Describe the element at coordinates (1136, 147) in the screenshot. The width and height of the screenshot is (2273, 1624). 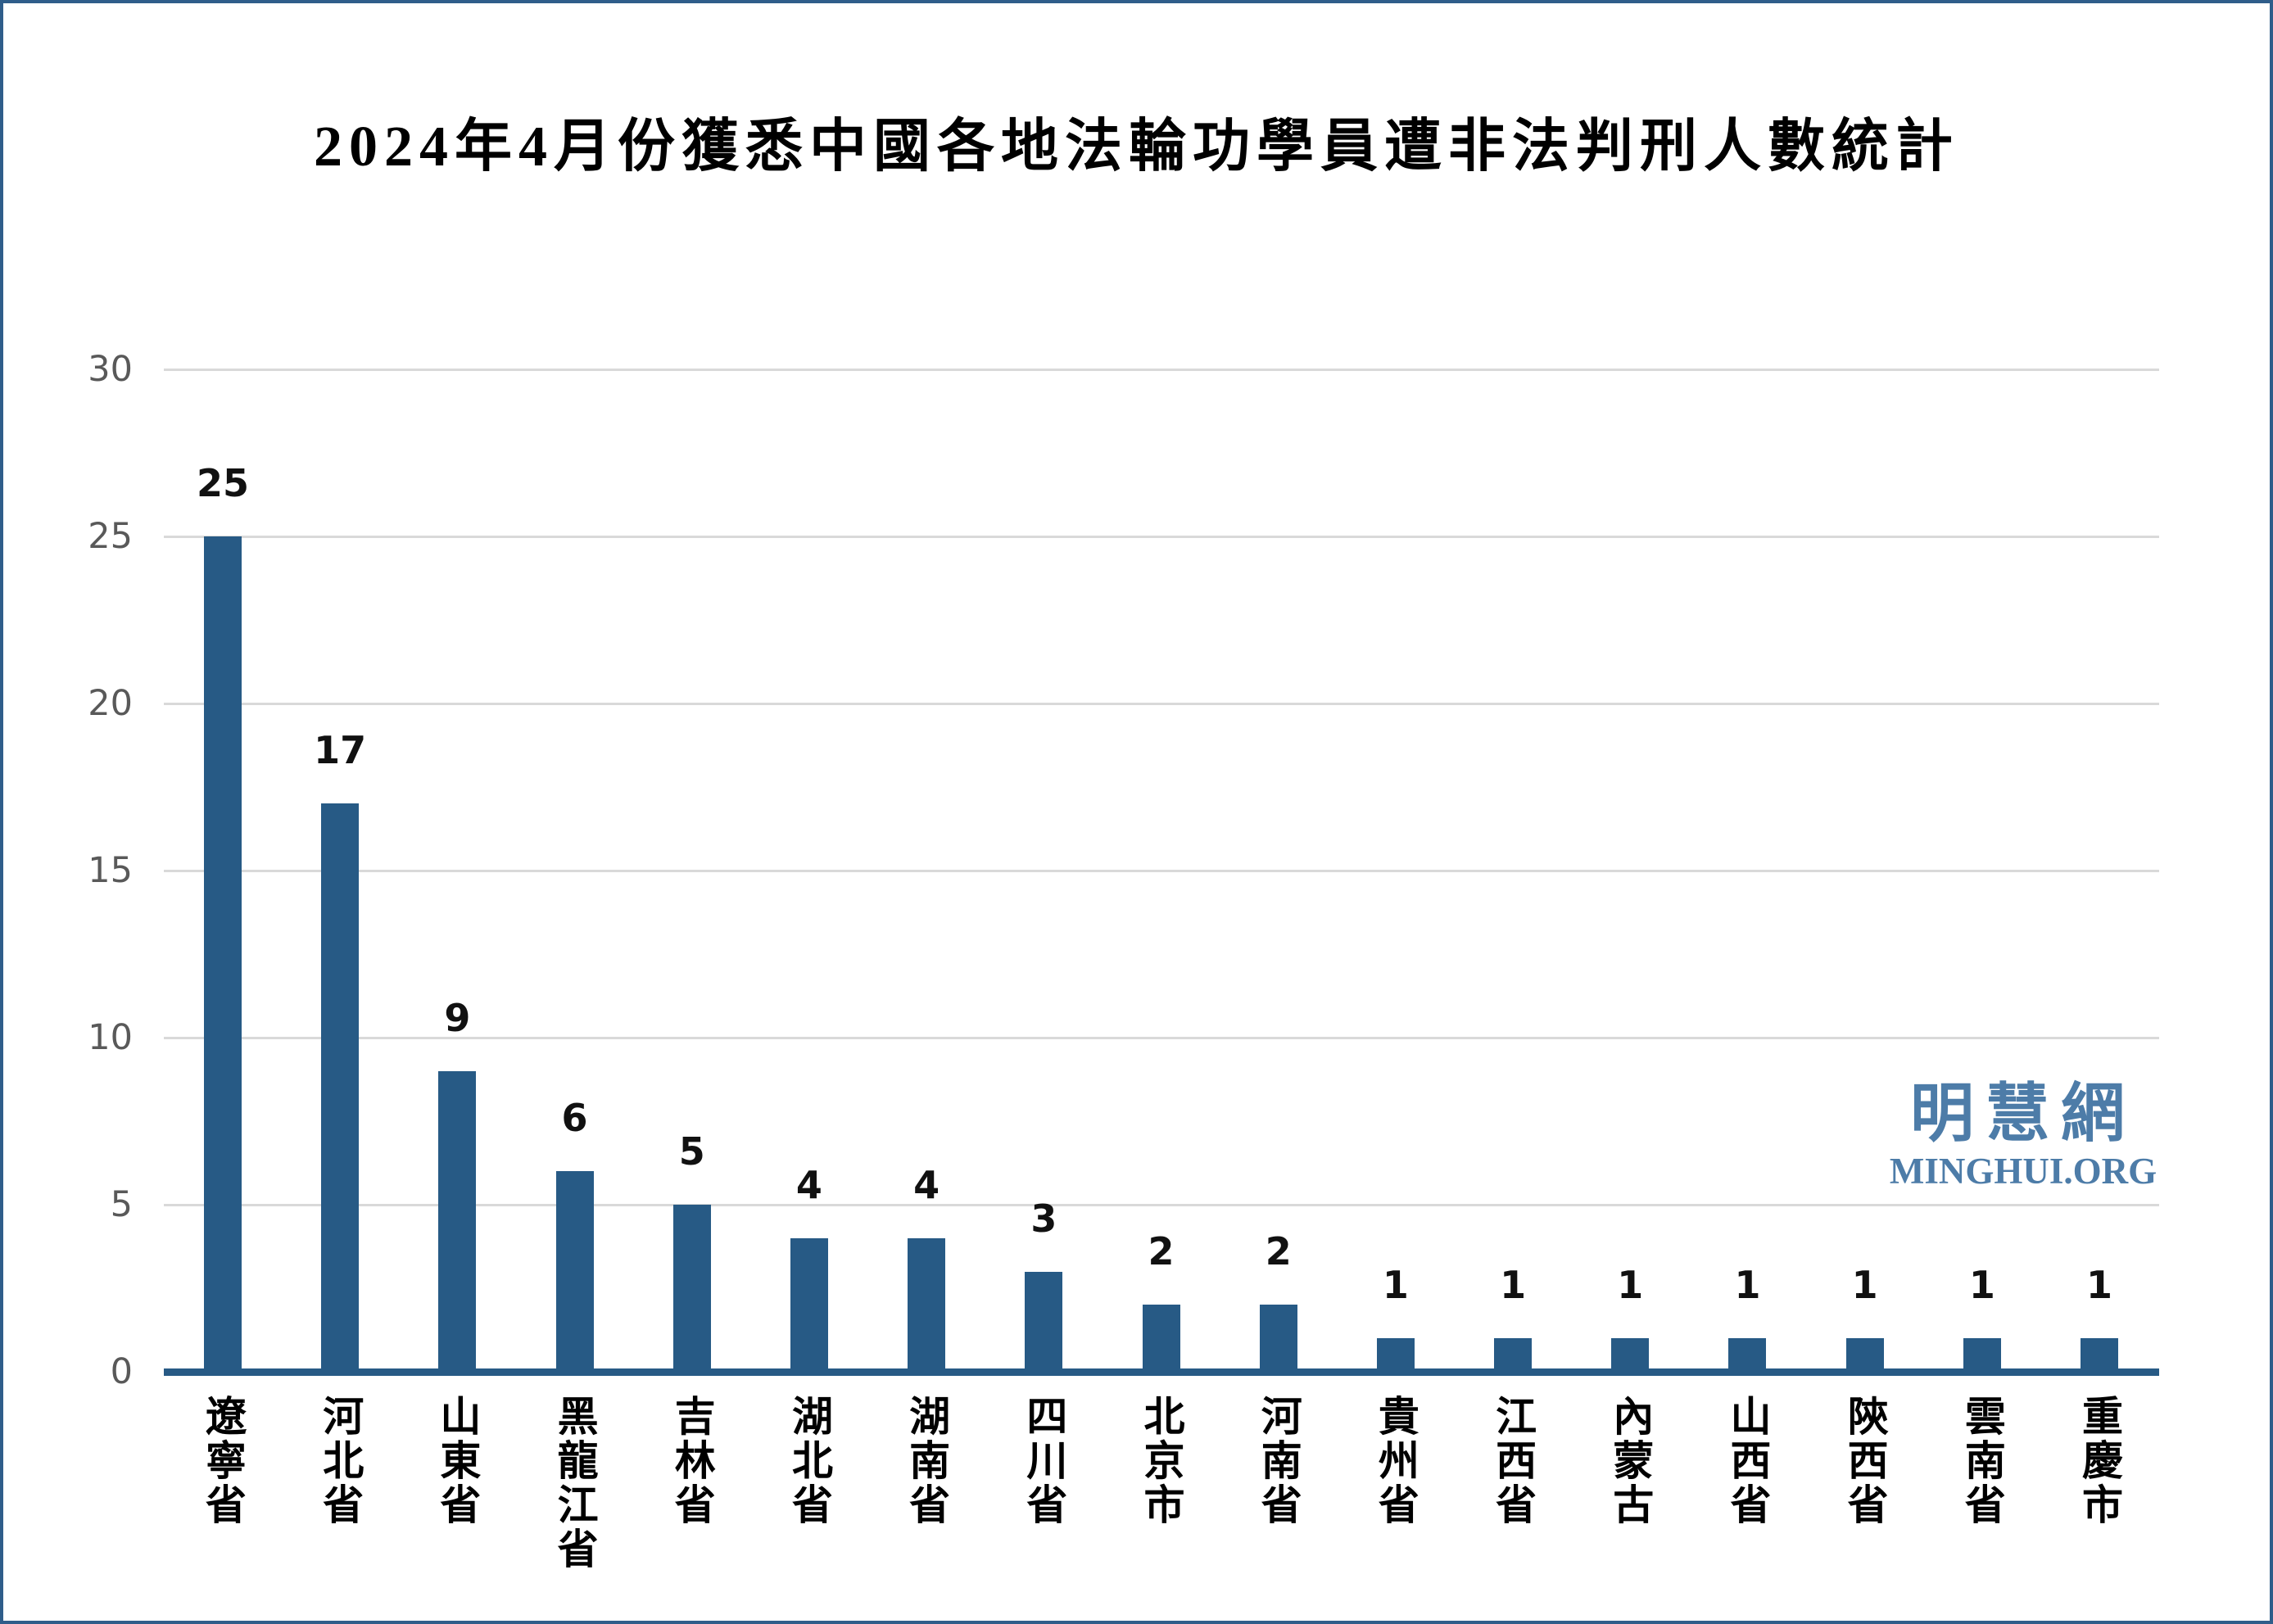
I see `chart-title: 2024年4月份獲悉中國各地法輪功學員遭非法判刑人數統計` at that location.